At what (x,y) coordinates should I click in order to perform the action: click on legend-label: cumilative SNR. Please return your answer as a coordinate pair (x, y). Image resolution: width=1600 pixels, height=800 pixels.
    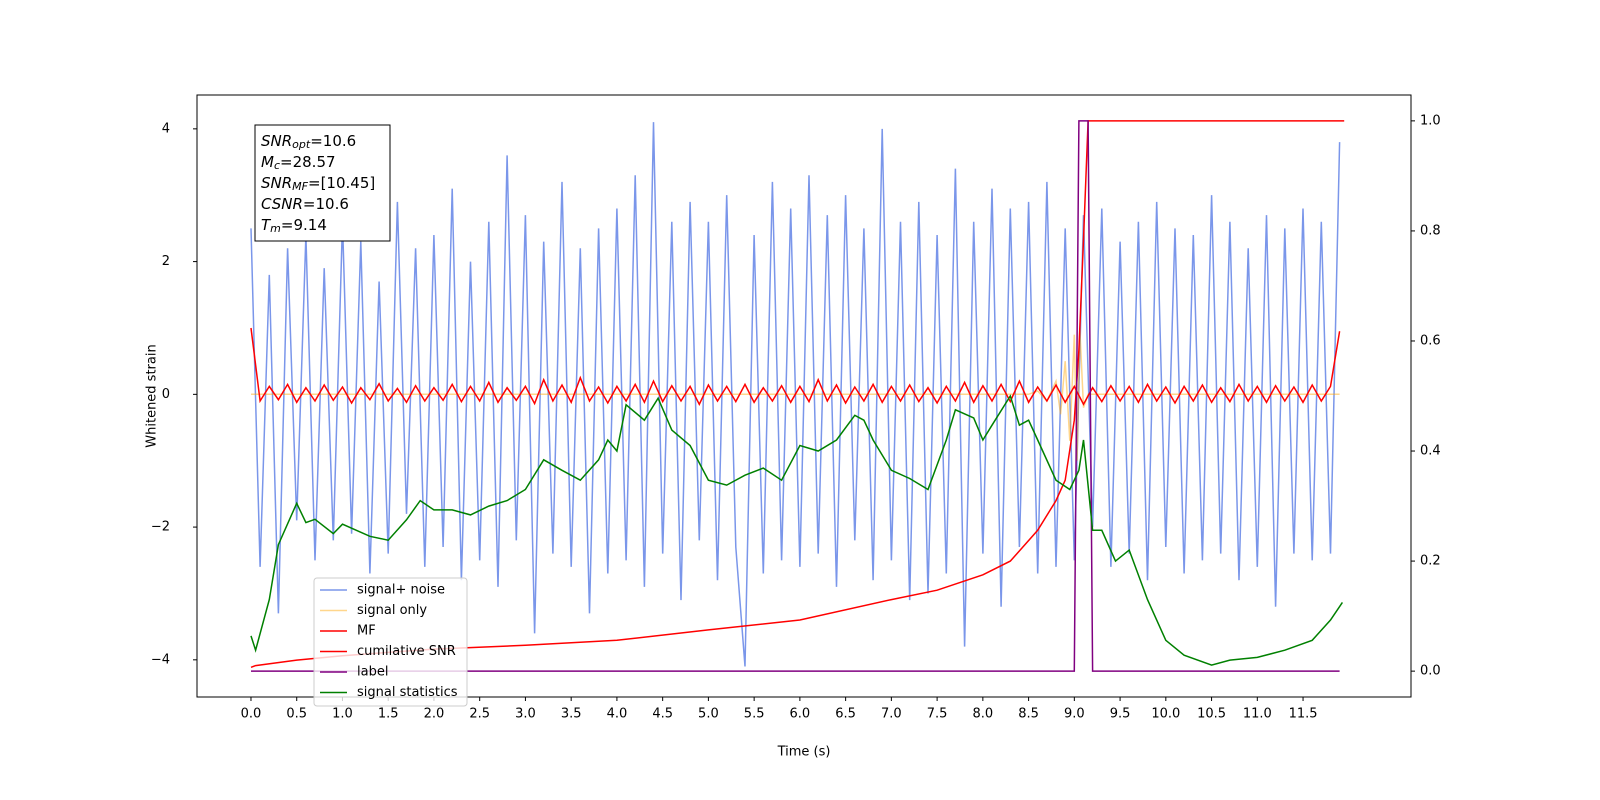
    Looking at the image, I should click on (406, 651).